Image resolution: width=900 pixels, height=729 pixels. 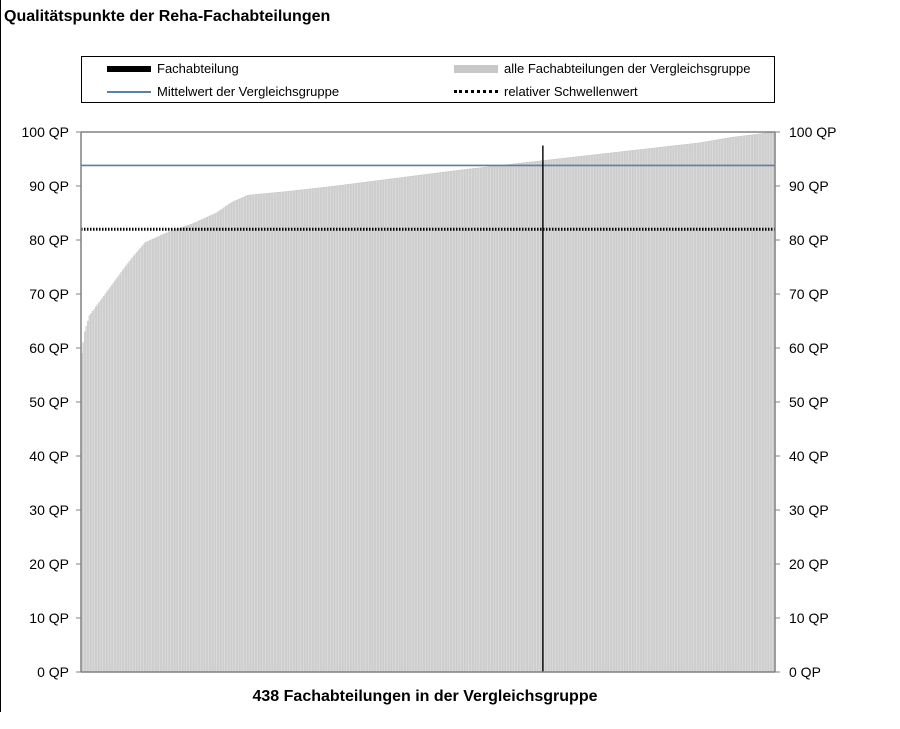 I want to click on left-border, so click(x=0, y=356).